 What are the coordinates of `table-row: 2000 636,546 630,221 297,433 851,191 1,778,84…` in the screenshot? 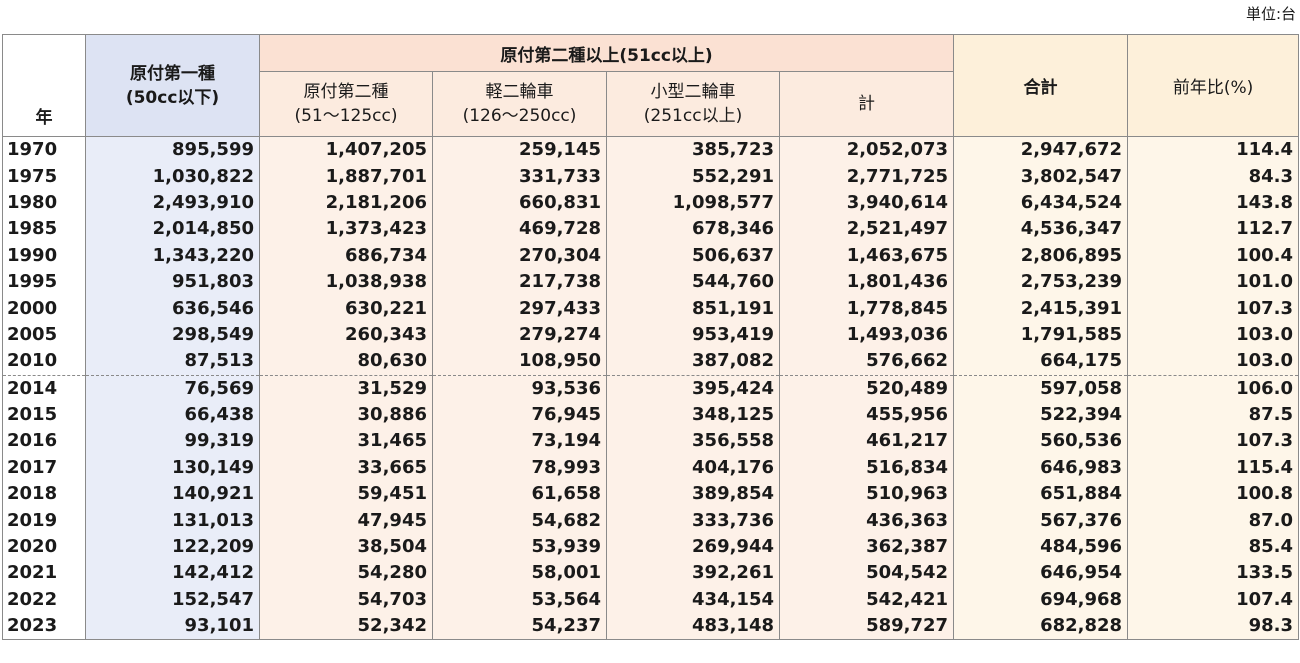 It's located at (651, 308).